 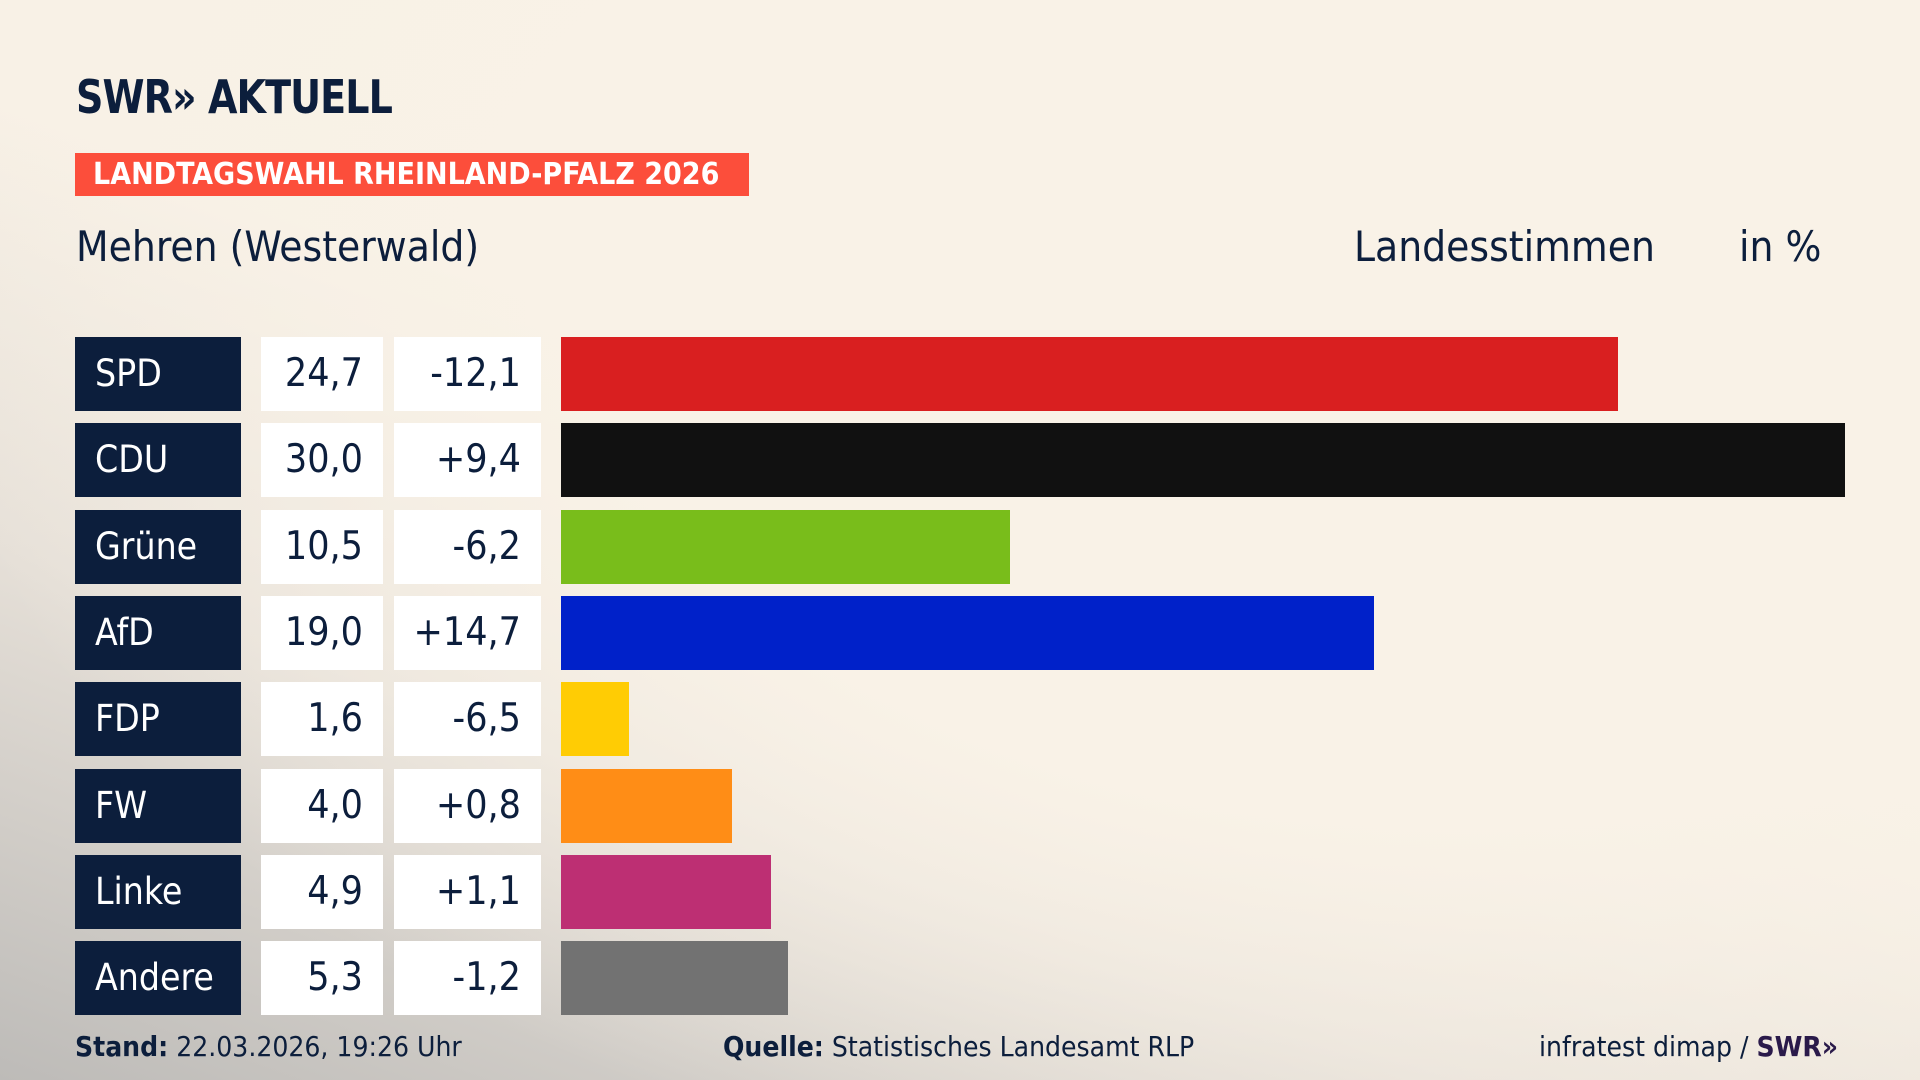 I want to click on timestamp: Stand: 22.03.2026, 19:26 Uhr, so click(x=268, y=1046).